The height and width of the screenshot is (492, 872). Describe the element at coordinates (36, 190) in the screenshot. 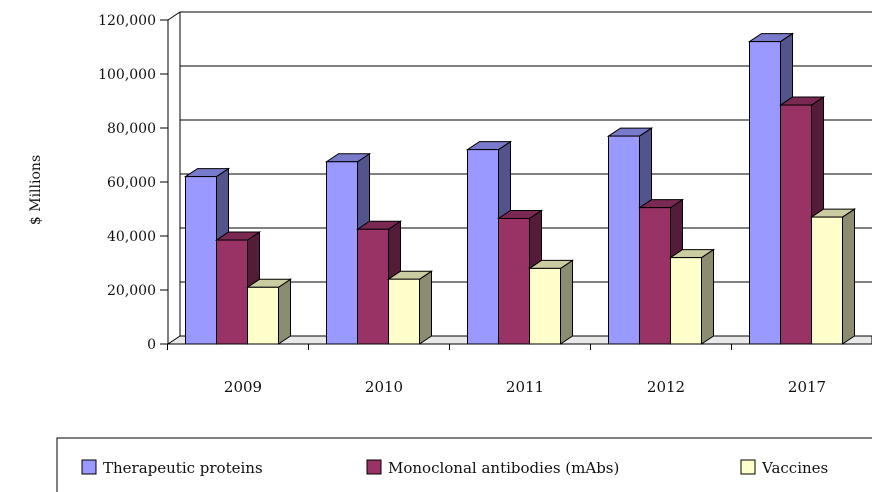

I see `y-axis-label: $ Millions` at that location.